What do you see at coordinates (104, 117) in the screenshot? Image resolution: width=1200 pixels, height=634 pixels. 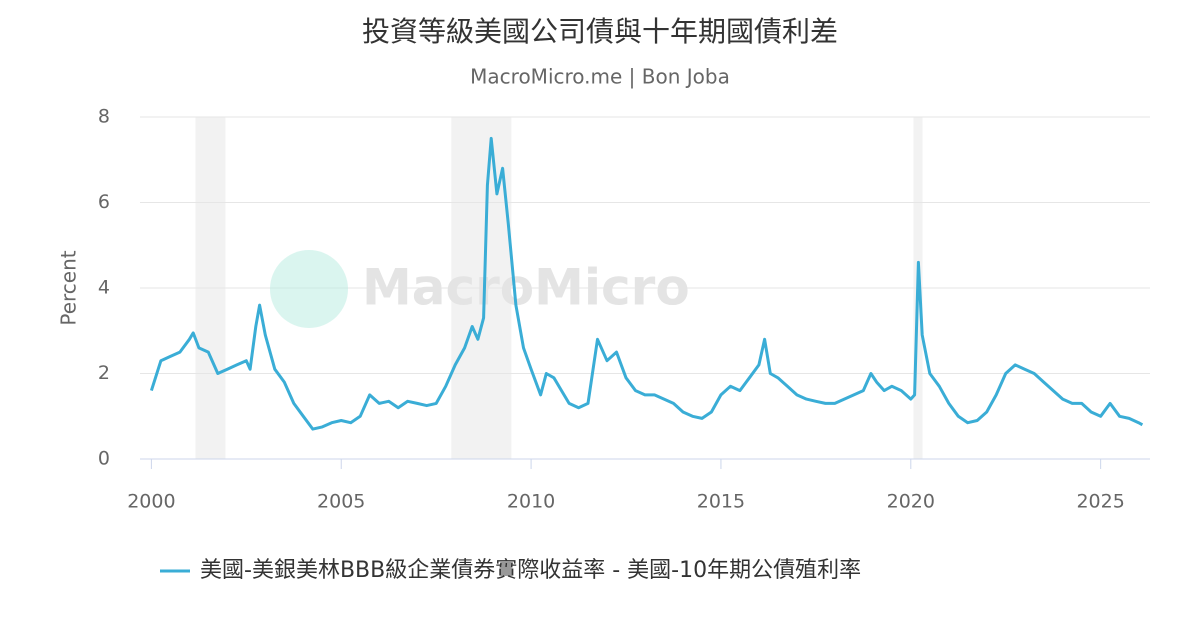 I see `y-tick-label: 8` at bounding box center [104, 117].